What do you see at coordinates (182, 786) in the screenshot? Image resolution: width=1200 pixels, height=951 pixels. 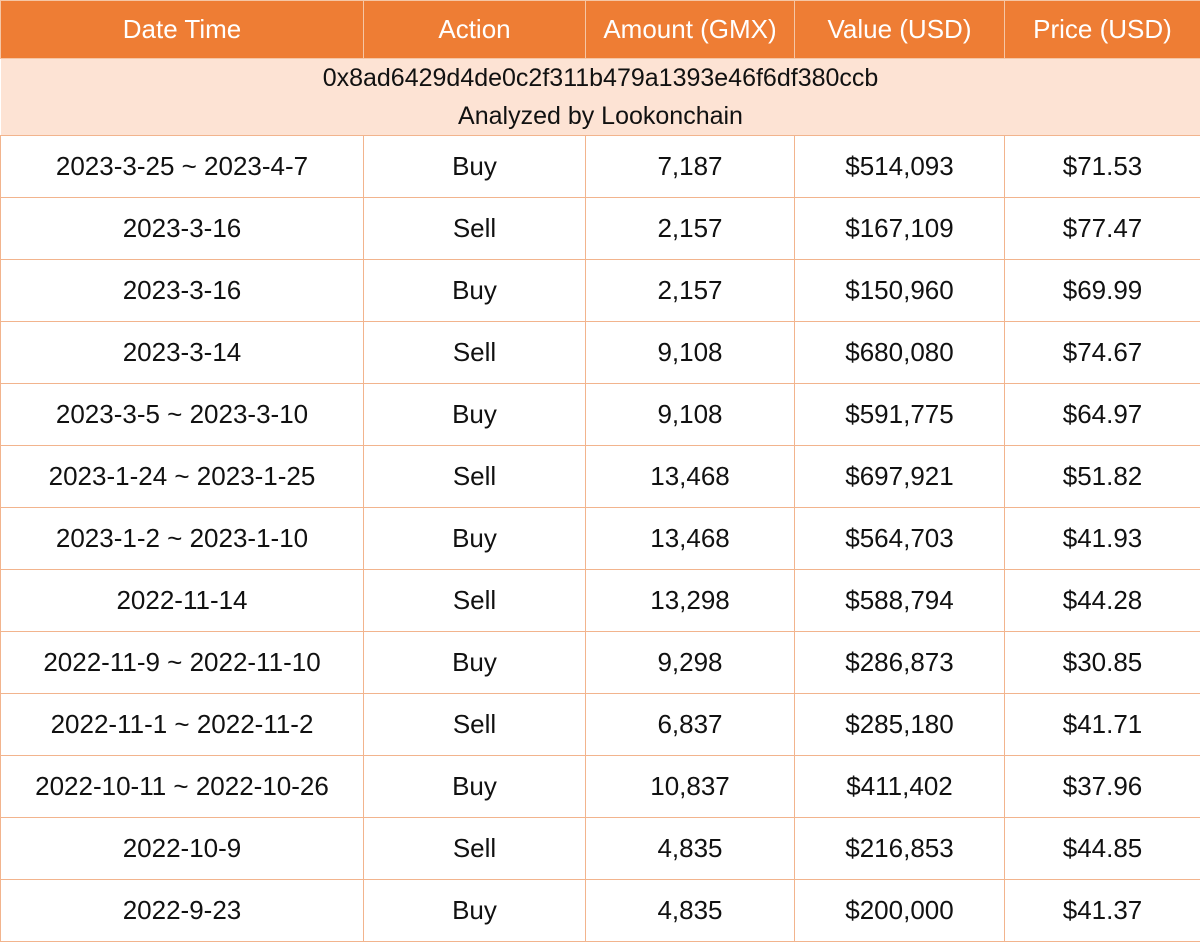 I see `cell-date-time: 2022-10-11 ~ 2022-10-26` at bounding box center [182, 786].